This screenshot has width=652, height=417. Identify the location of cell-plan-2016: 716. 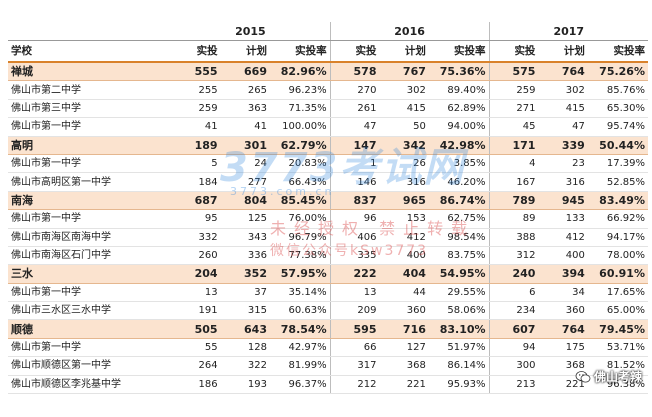
(404, 329).